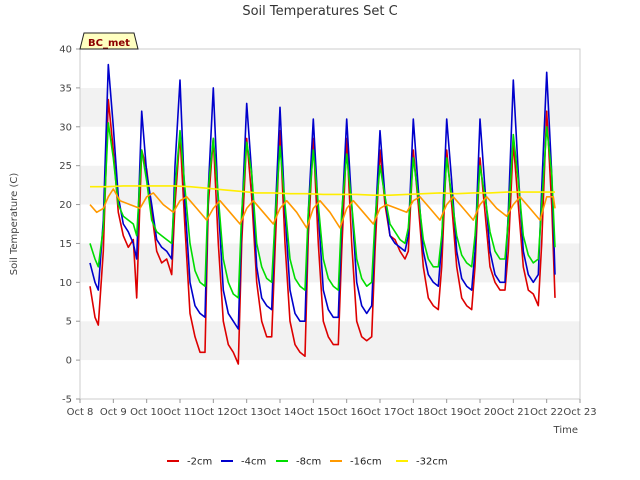 This screenshot has height=480, width=640. I want to click on badge-background, so click(109, 41).